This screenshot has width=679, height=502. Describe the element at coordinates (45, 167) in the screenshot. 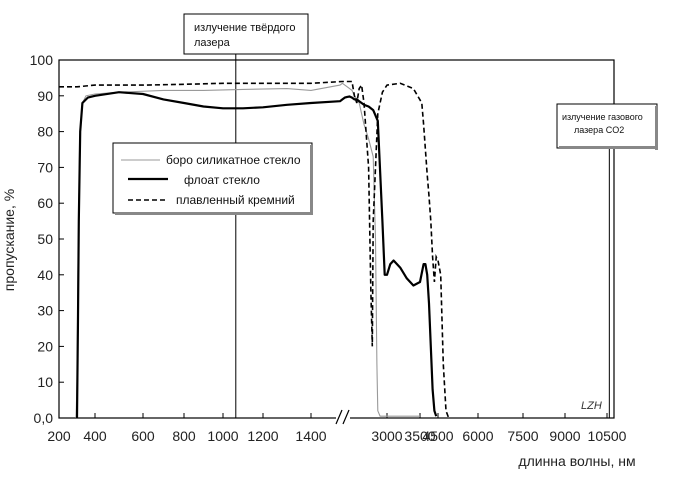

I see `y-tick-label: 70` at that location.